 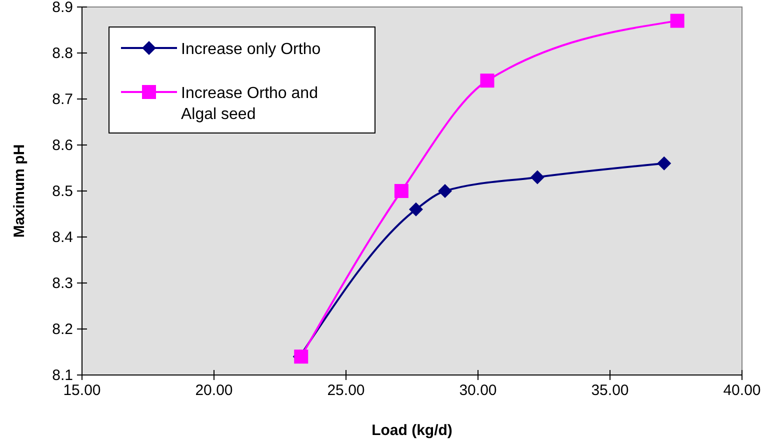 What do you see at coordinates (478, 390) in the screenshot?
I see `x-tick-label: 30.00` at bounding box center [478, 390].